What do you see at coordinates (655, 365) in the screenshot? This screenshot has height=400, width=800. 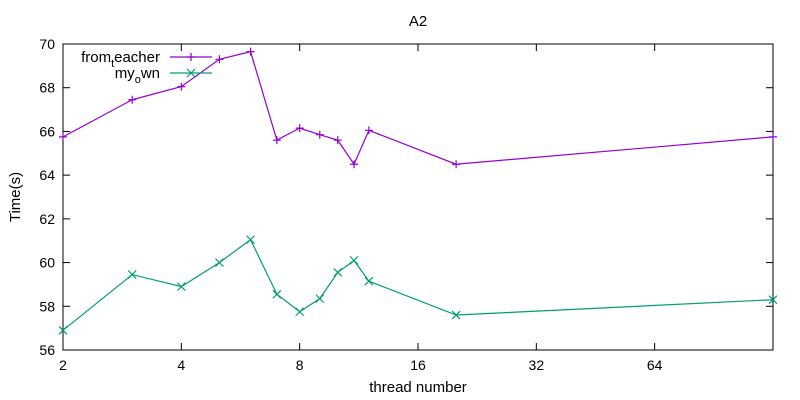 I see `x-tick-label: 64` at bounding box center [655, 365].